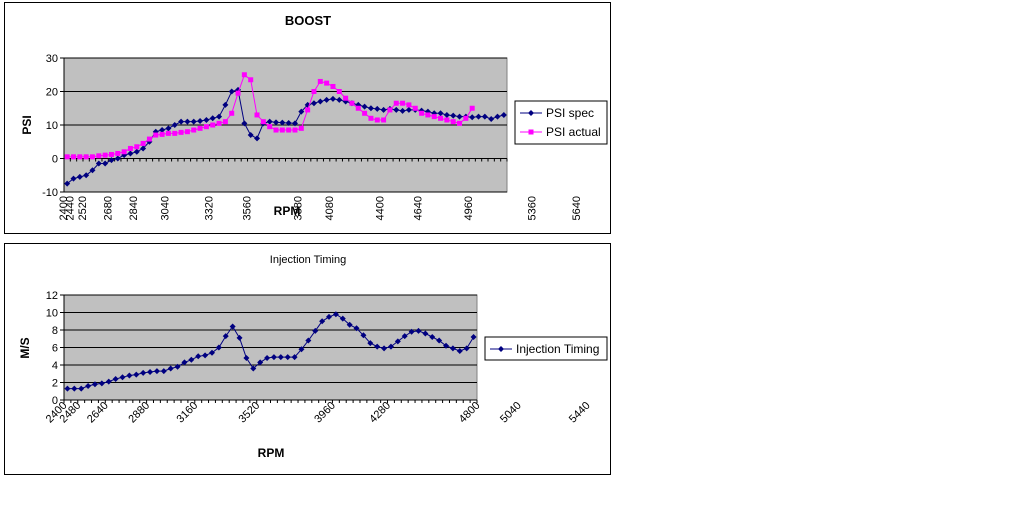  What do you see at coordinates (330, 208) in the screenshot?
I see `x-tick-label: 4080` at bounding box center [330, 208].